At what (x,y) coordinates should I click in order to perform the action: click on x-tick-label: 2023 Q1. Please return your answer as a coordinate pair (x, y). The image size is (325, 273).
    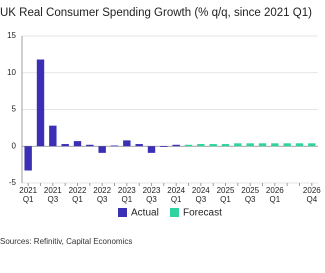
    Looking at the image, I should click on (127, 195).